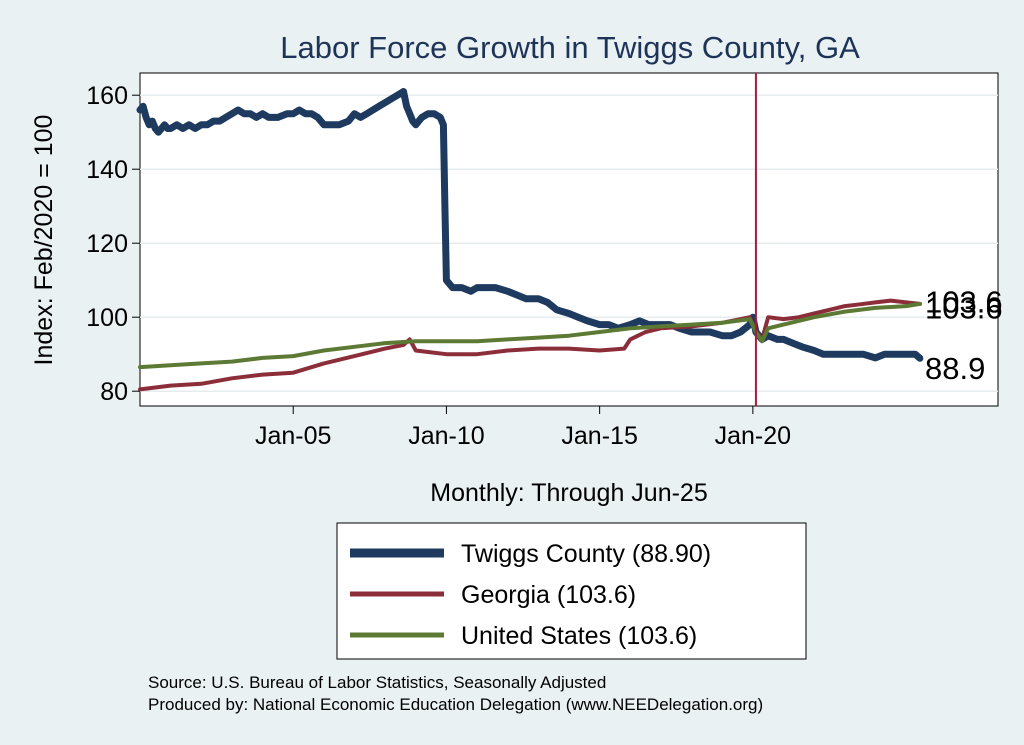  Describe the element at coordinates (293, 436) in the screenshot. I see `x-tick-label: Jan-05` at that location.